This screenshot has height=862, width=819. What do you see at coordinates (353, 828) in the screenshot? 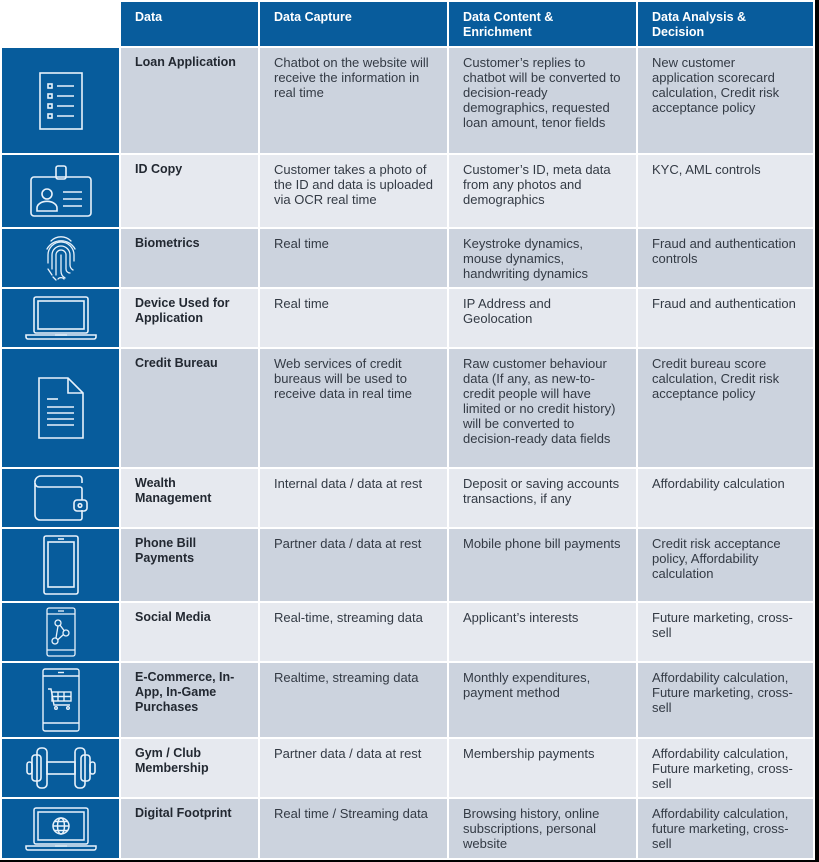
I see `data-capture-cell: Real time / Streaming data` at bounding box center [353, 828].